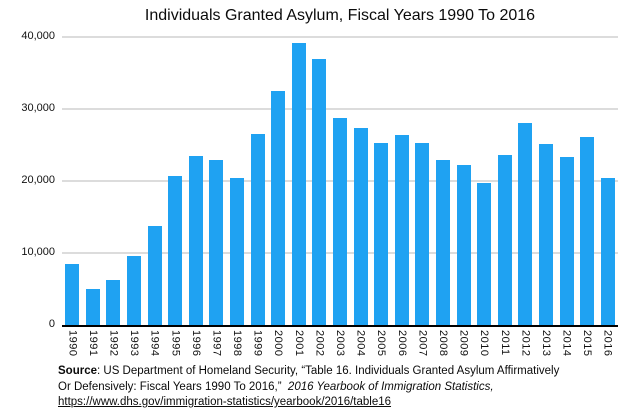  I want to click on bar-col-2009, so click(463, 181).